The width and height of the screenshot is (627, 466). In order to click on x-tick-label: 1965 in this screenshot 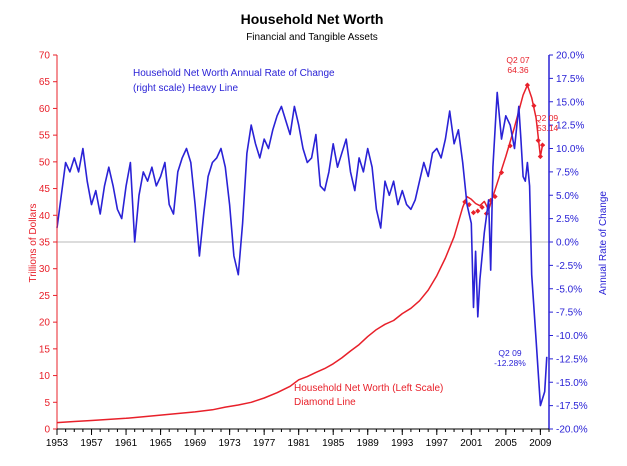, I will do `click(160, 443)`.